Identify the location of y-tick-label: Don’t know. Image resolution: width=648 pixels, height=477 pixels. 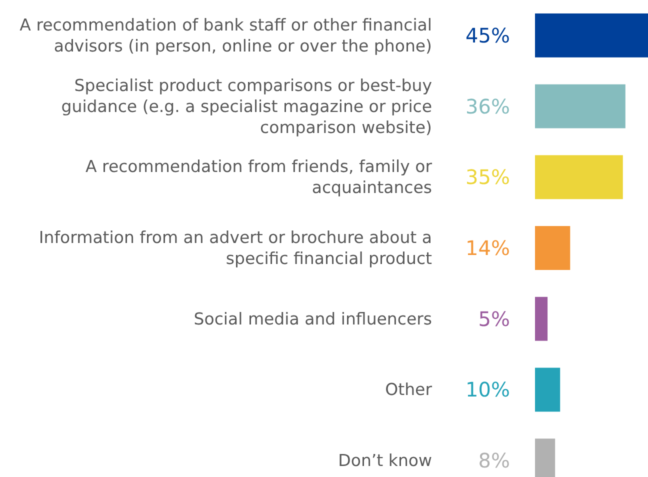
(385, 460).